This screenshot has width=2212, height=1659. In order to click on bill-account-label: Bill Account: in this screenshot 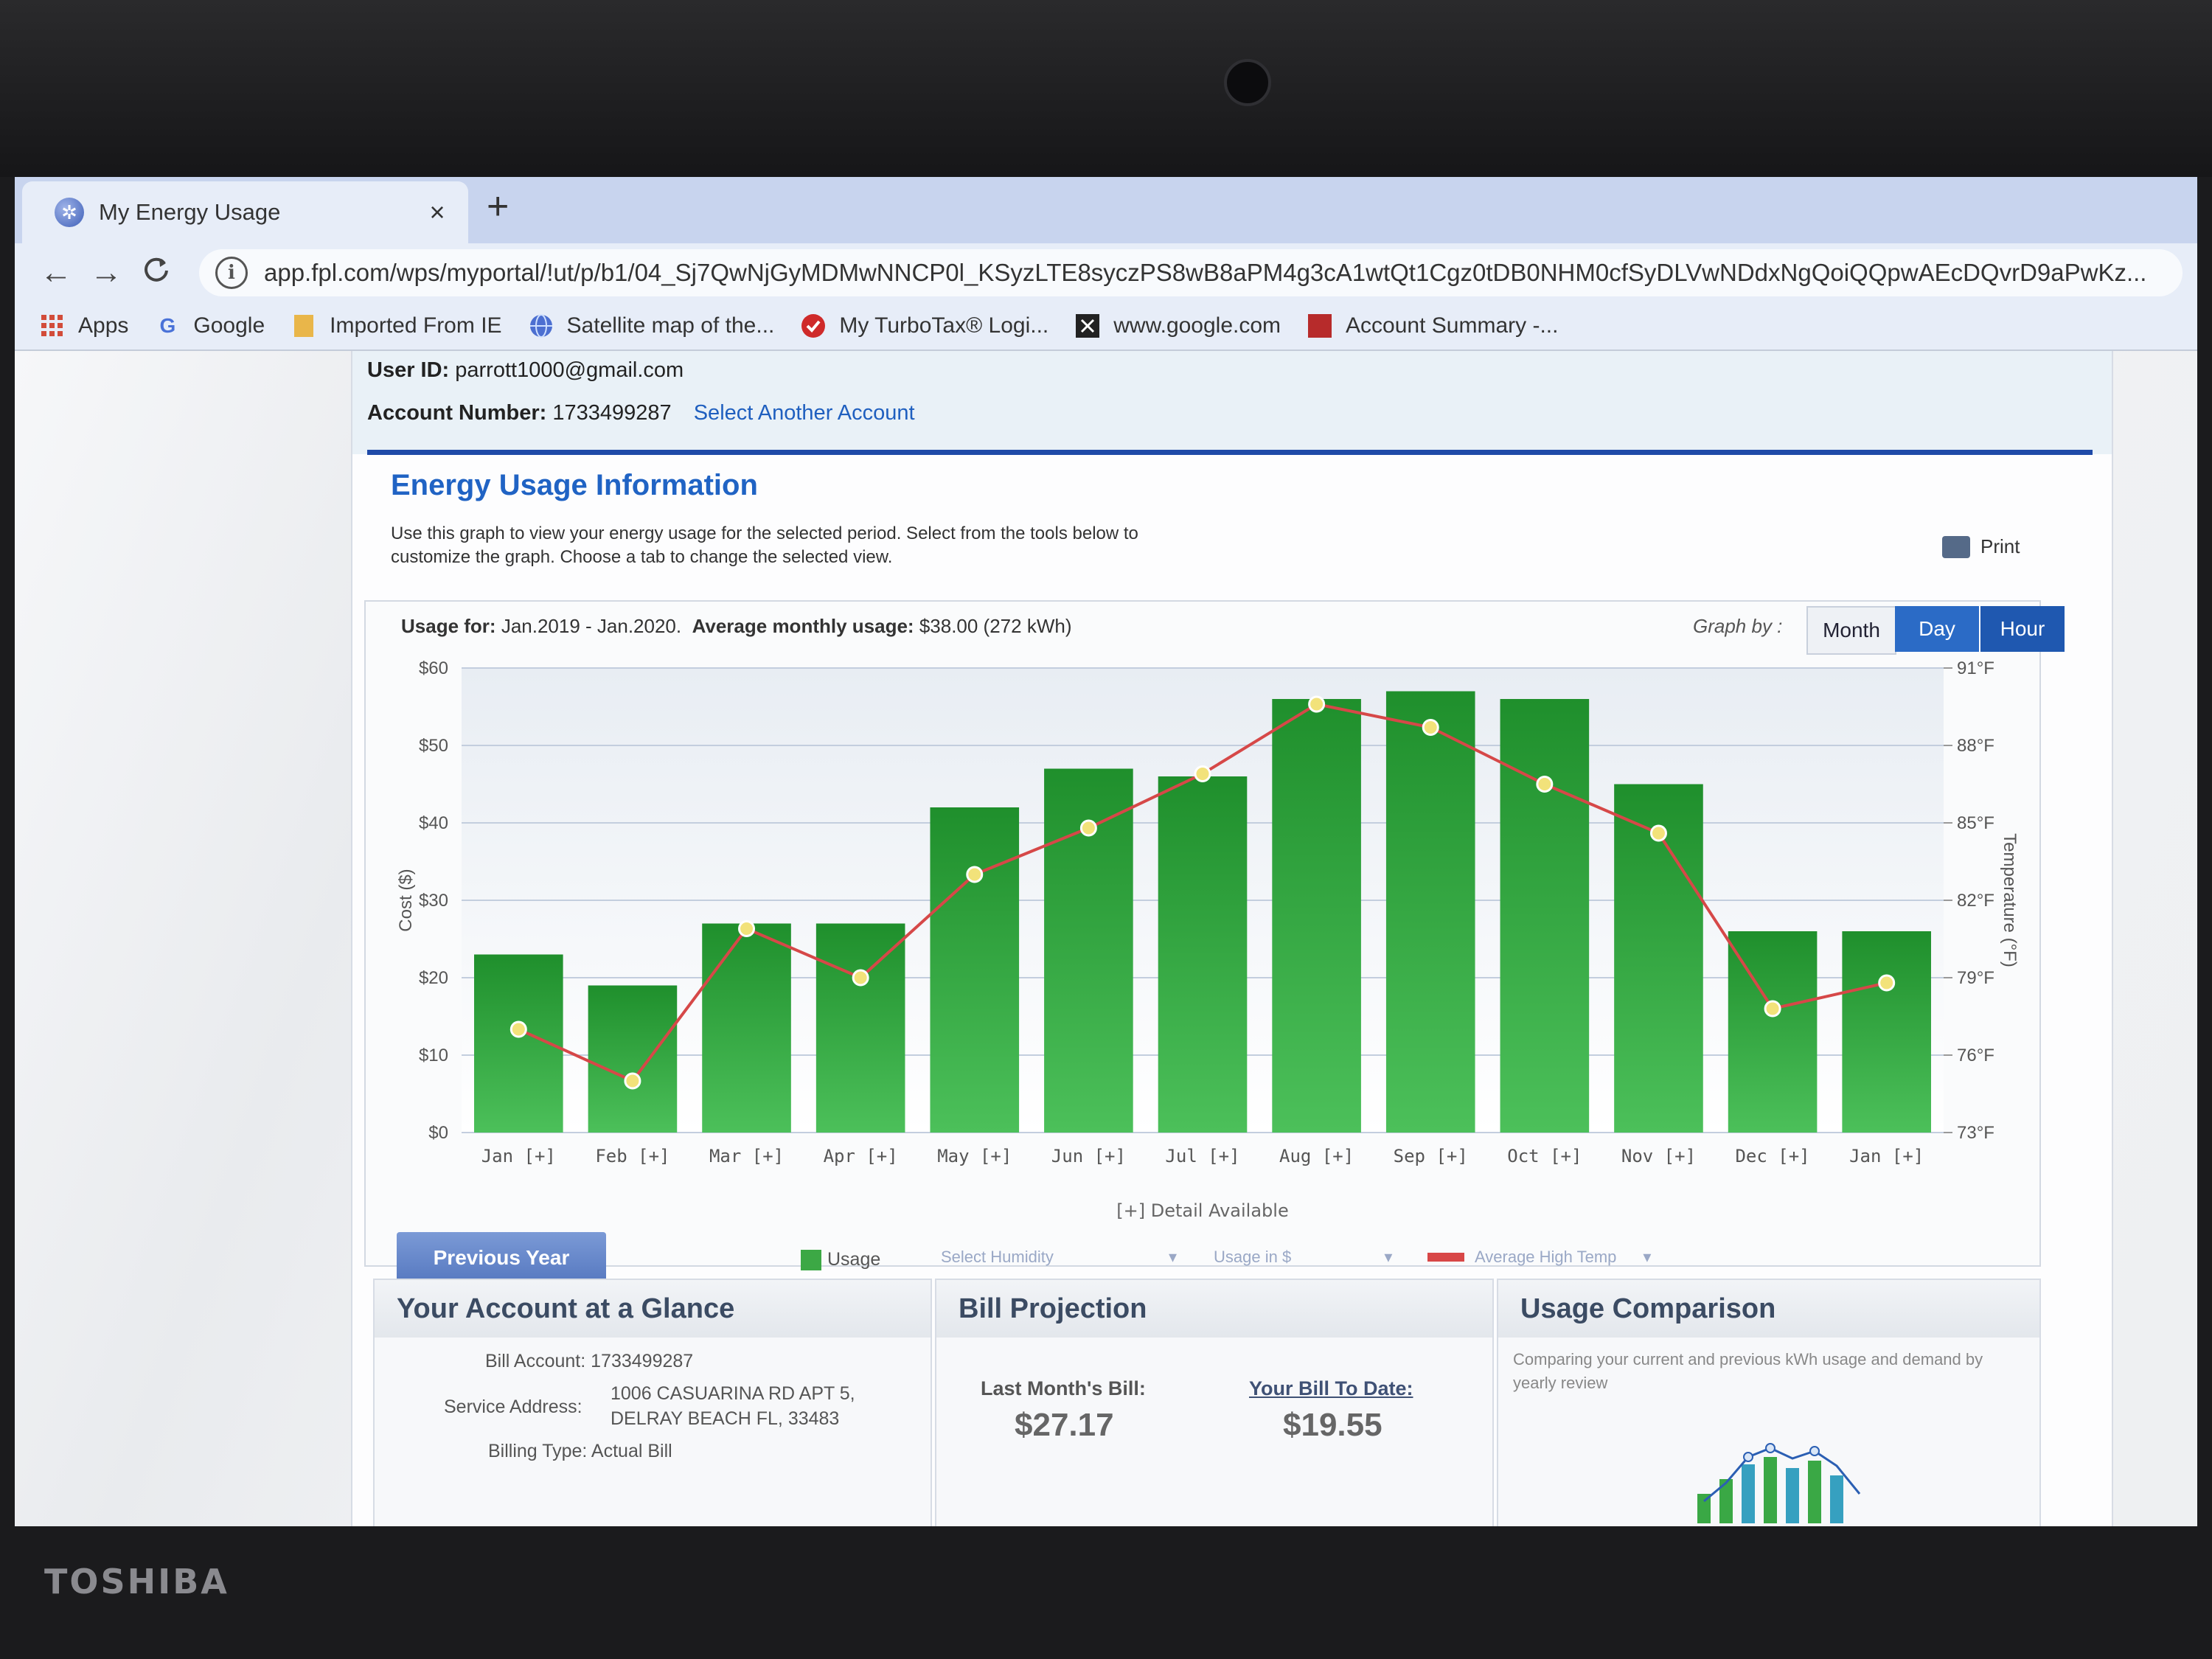, I will do `click(535, 1361)`.